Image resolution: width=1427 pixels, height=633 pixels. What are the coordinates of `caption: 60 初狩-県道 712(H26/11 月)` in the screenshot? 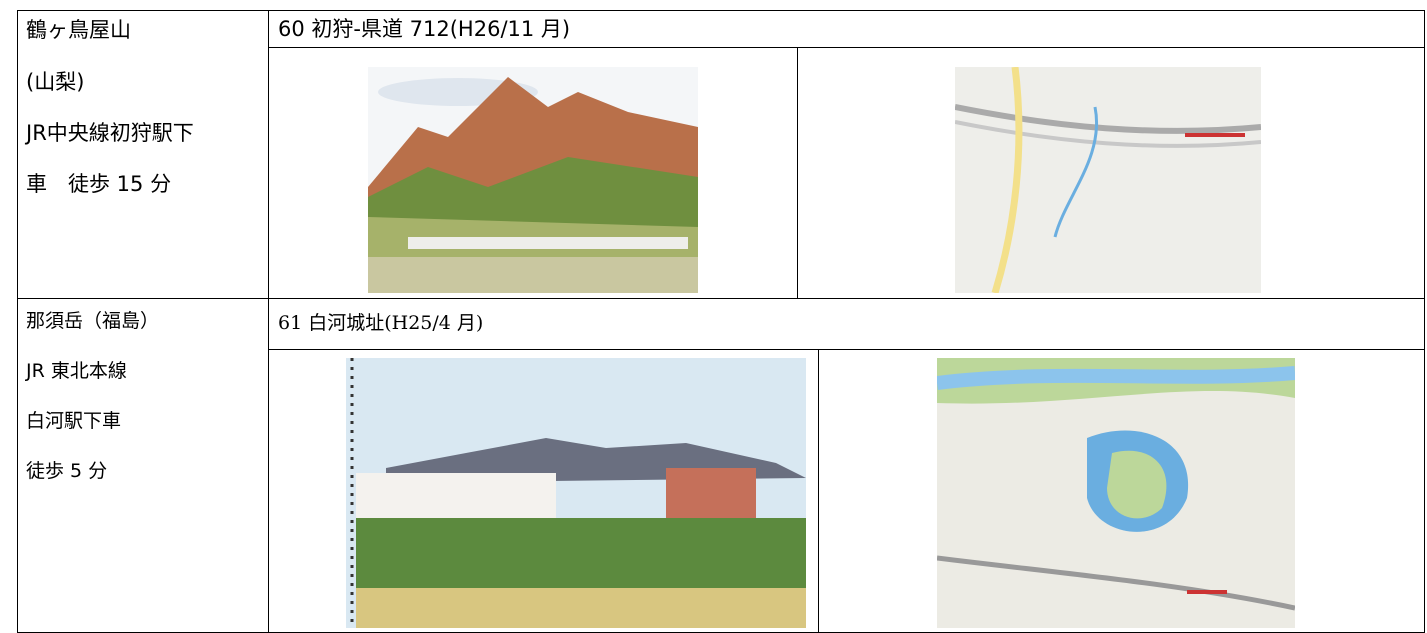 It's located at (424, 29).